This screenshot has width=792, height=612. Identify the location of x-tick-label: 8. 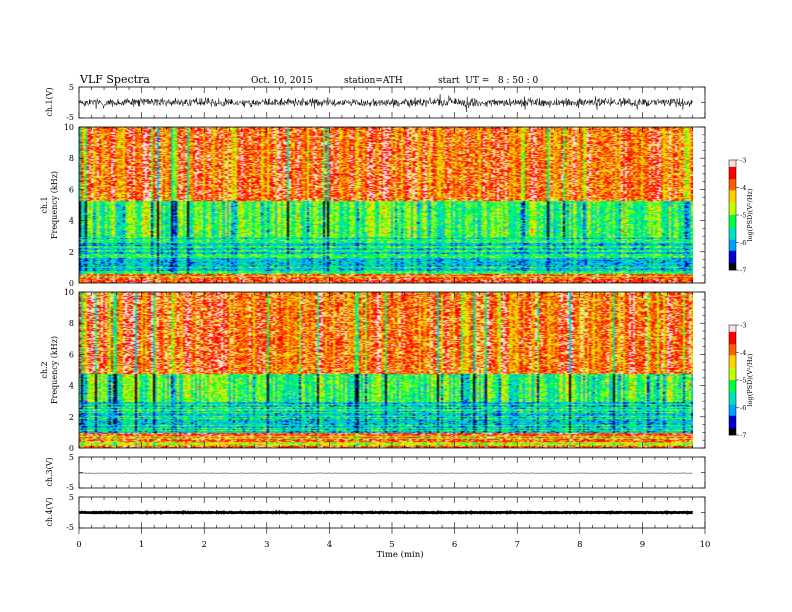
(579, 545).